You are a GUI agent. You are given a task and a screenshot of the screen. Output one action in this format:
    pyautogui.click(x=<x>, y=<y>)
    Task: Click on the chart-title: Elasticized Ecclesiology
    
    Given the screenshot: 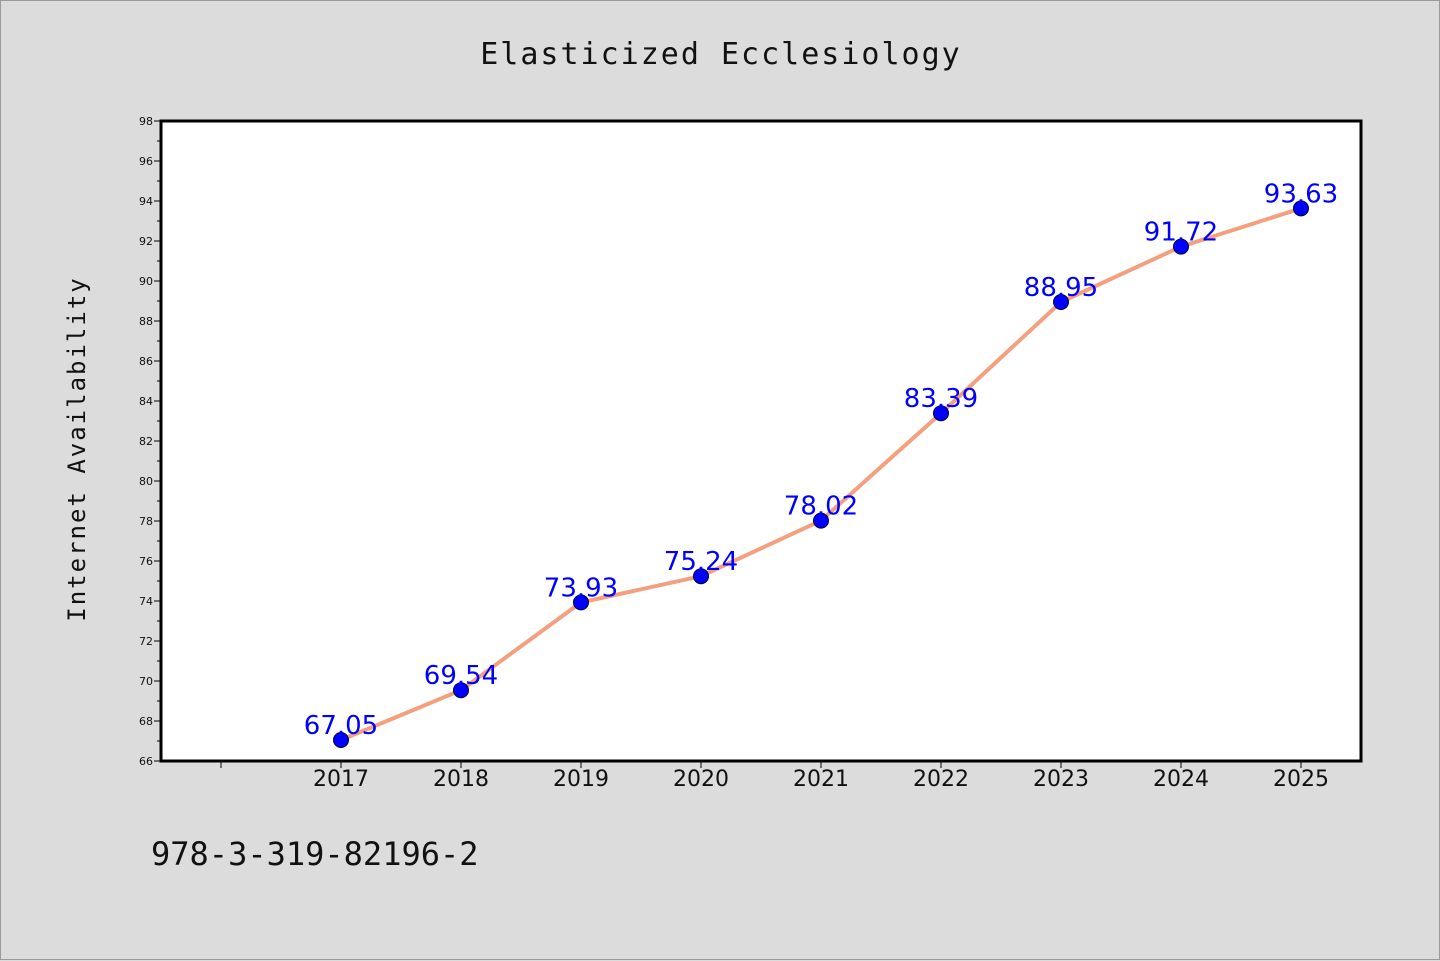 What is the action you would take?
    pyautogui.click(x=720, y=54)
    